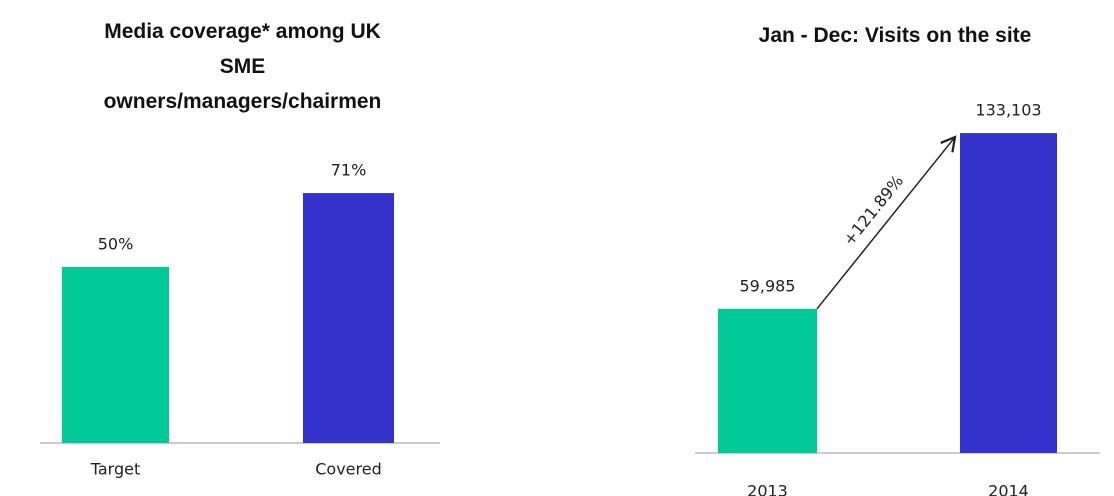 The width and height of the screenshot is (1114, 496). What do you see at coordinates (115, 469) in the screenshot?
I see `x-tick-label: Target` at bounding box center [115, 469].